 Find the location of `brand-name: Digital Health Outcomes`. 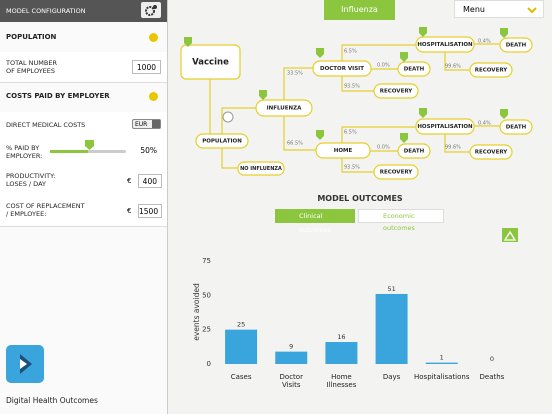

brand-name: Digital Health Outcomes is located at coordinates (52, 400).